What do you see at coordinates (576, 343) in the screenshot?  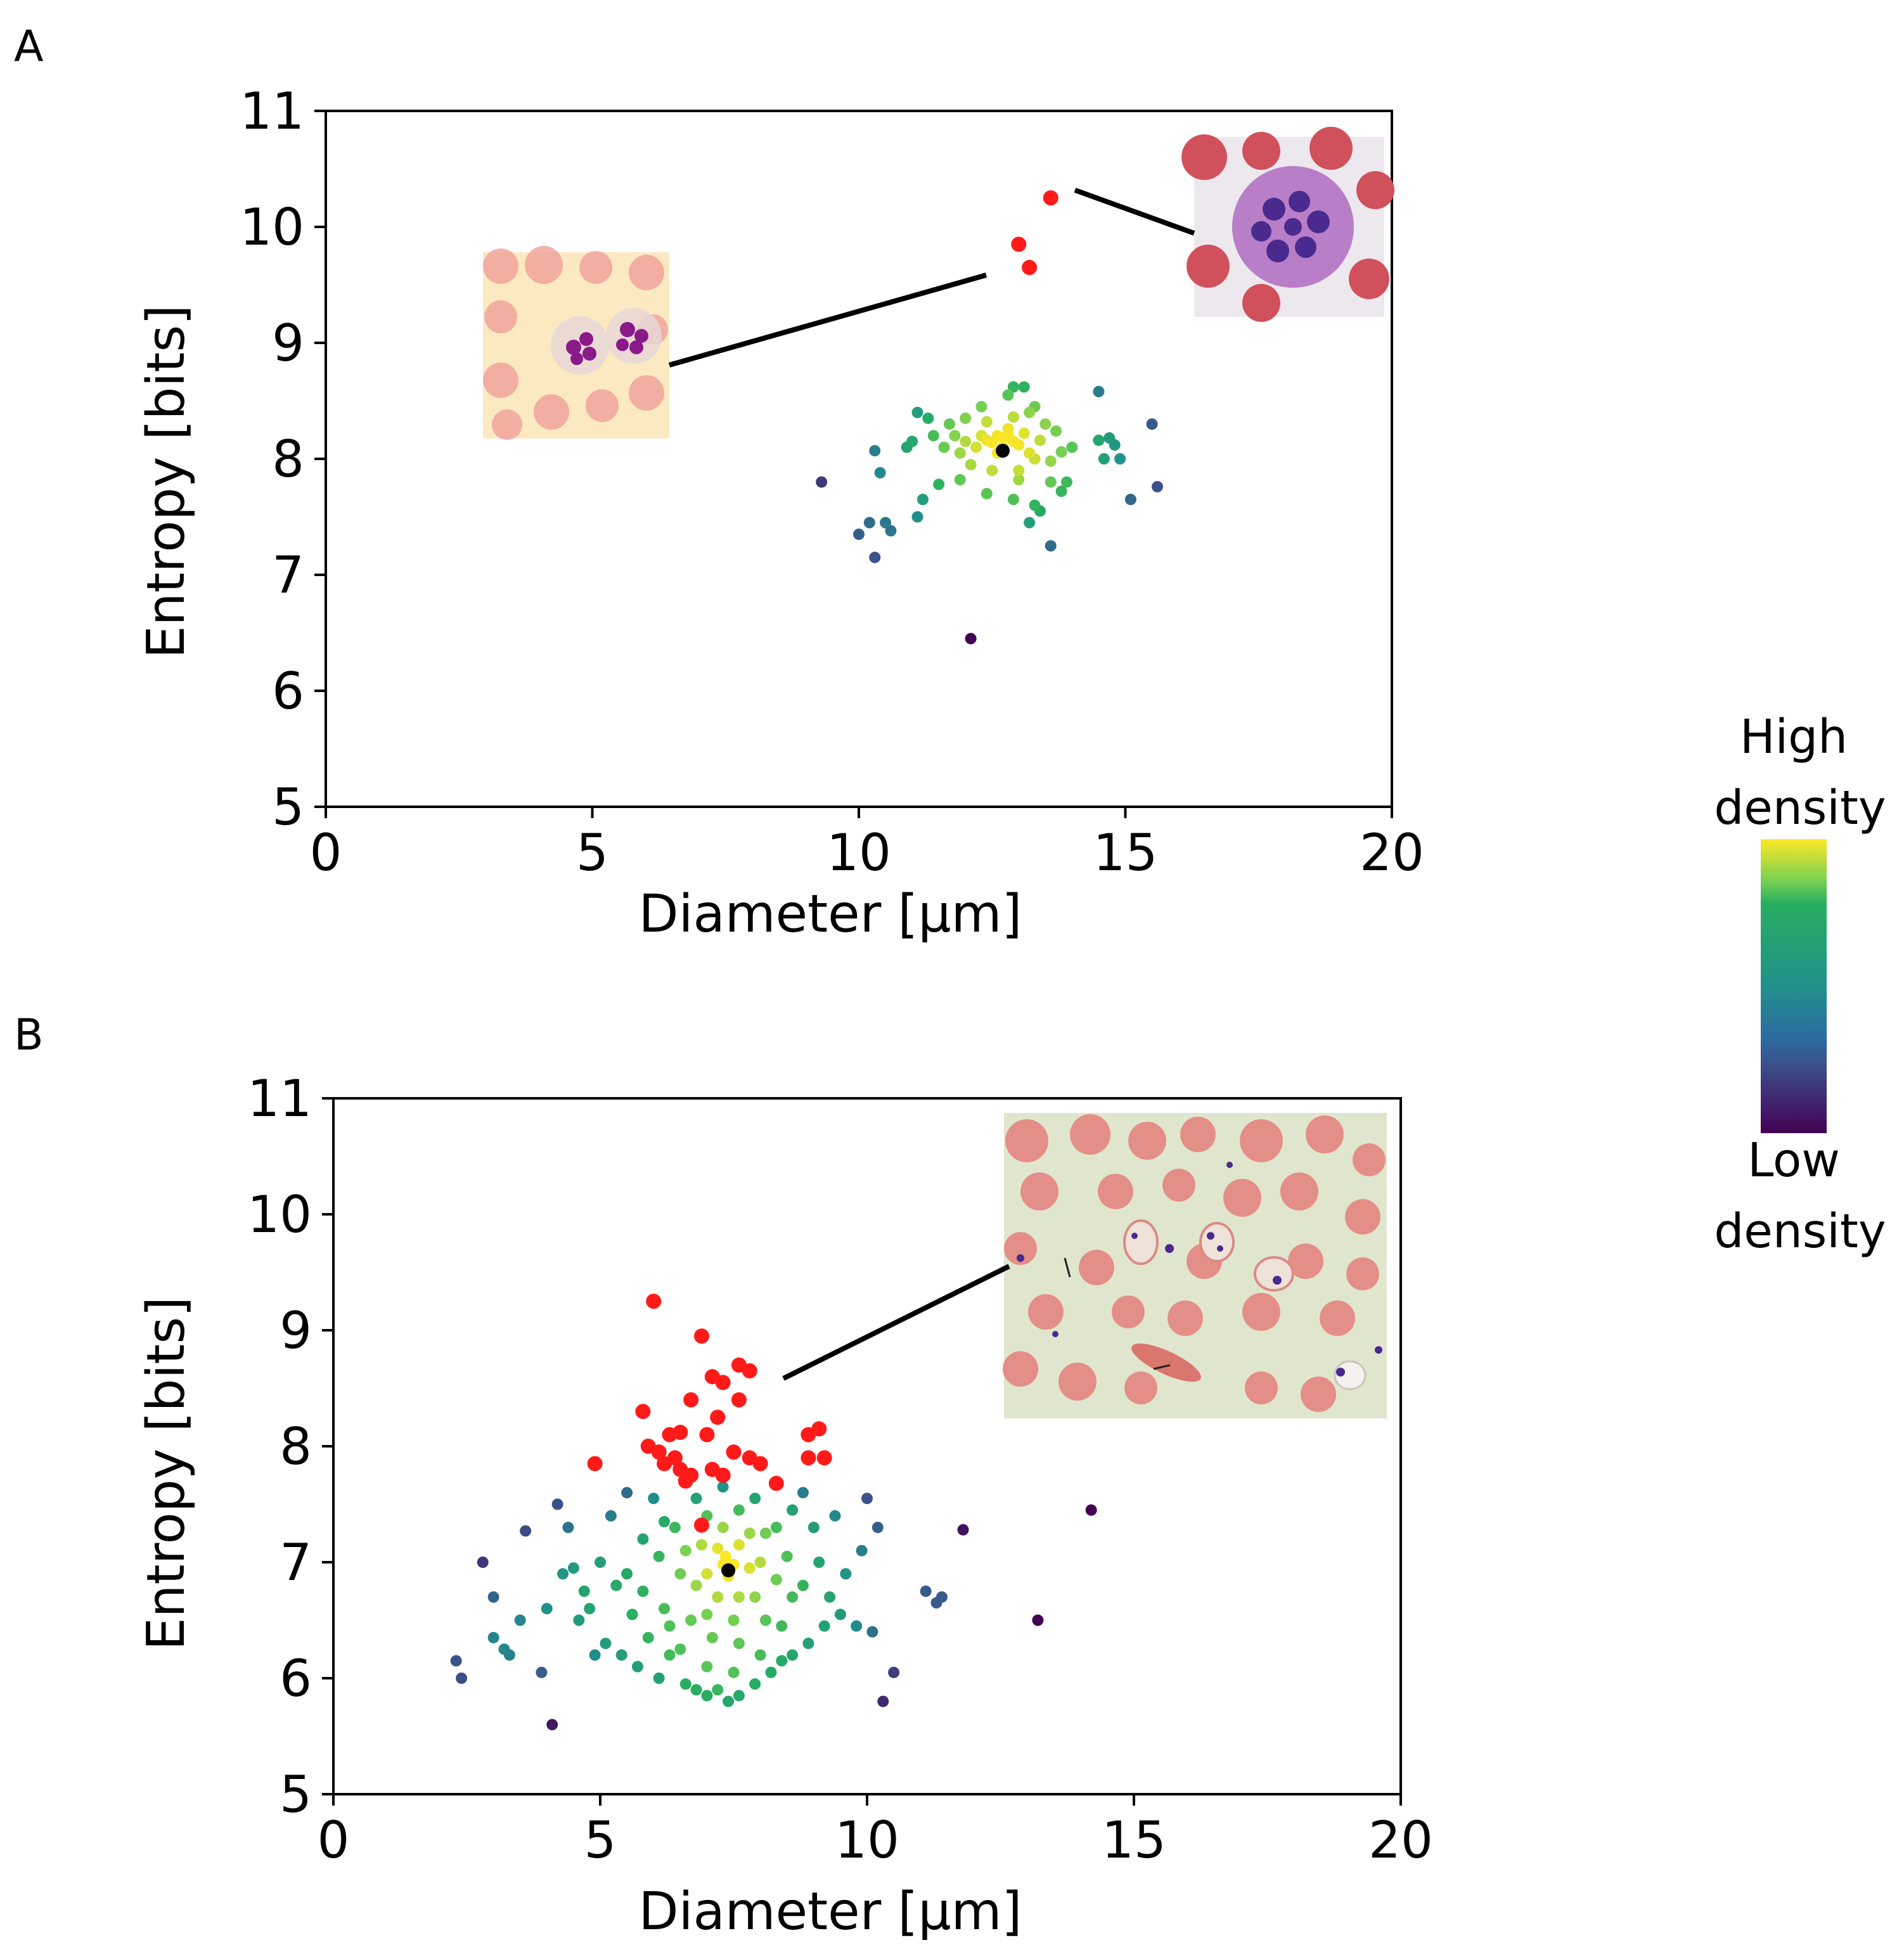 I see `panel-a-inset-neutrophil-image` at bounding box center [576, 343].